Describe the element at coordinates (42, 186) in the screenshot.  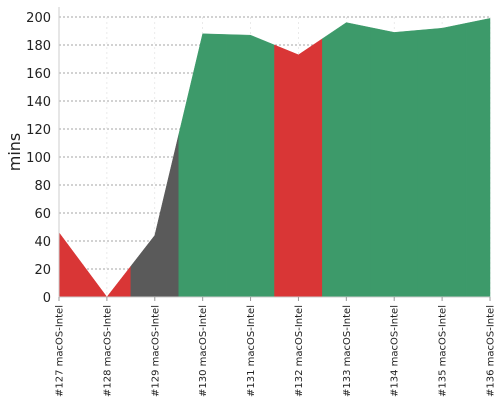
I see `y-tick-label-80: 80` at that location.